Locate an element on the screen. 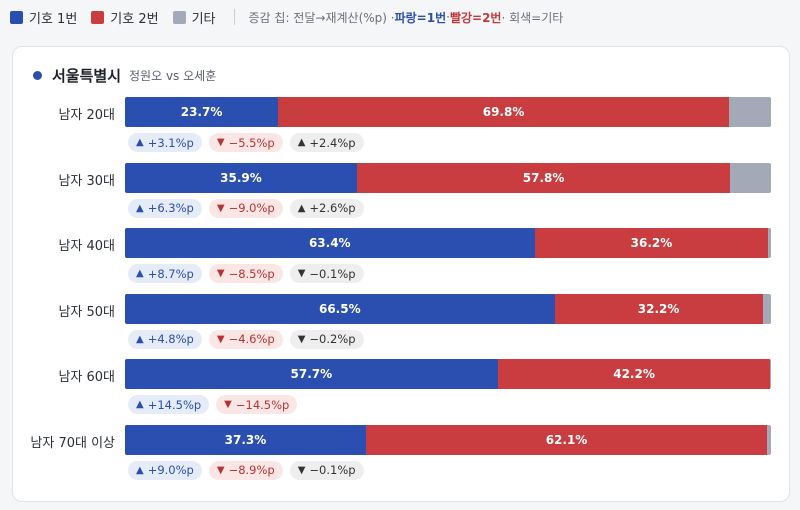 Image resolution: width=800 pixels, height=510 pixels. data-label: 42.2% is located at coordinates (634, 374).